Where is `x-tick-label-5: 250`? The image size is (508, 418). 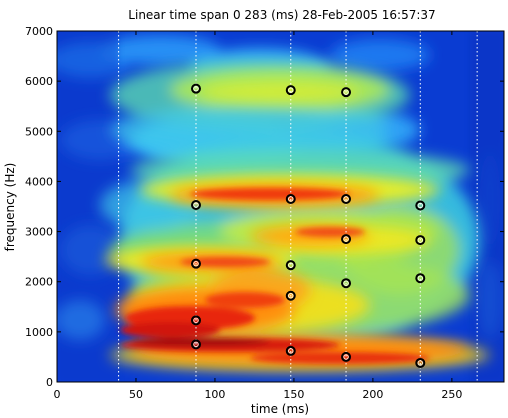
x-tick-label-5: 250 is located at coordinates (451, 394).